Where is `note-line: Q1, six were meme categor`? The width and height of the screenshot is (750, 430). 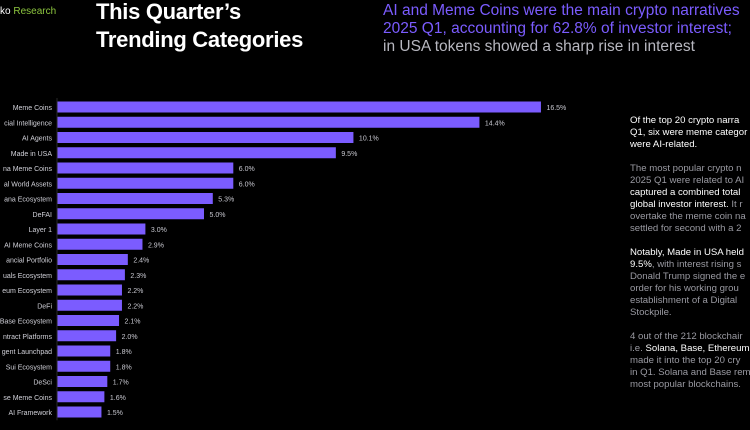
note-line: Q1, six were meme categor is located at coordinates (690, 133).